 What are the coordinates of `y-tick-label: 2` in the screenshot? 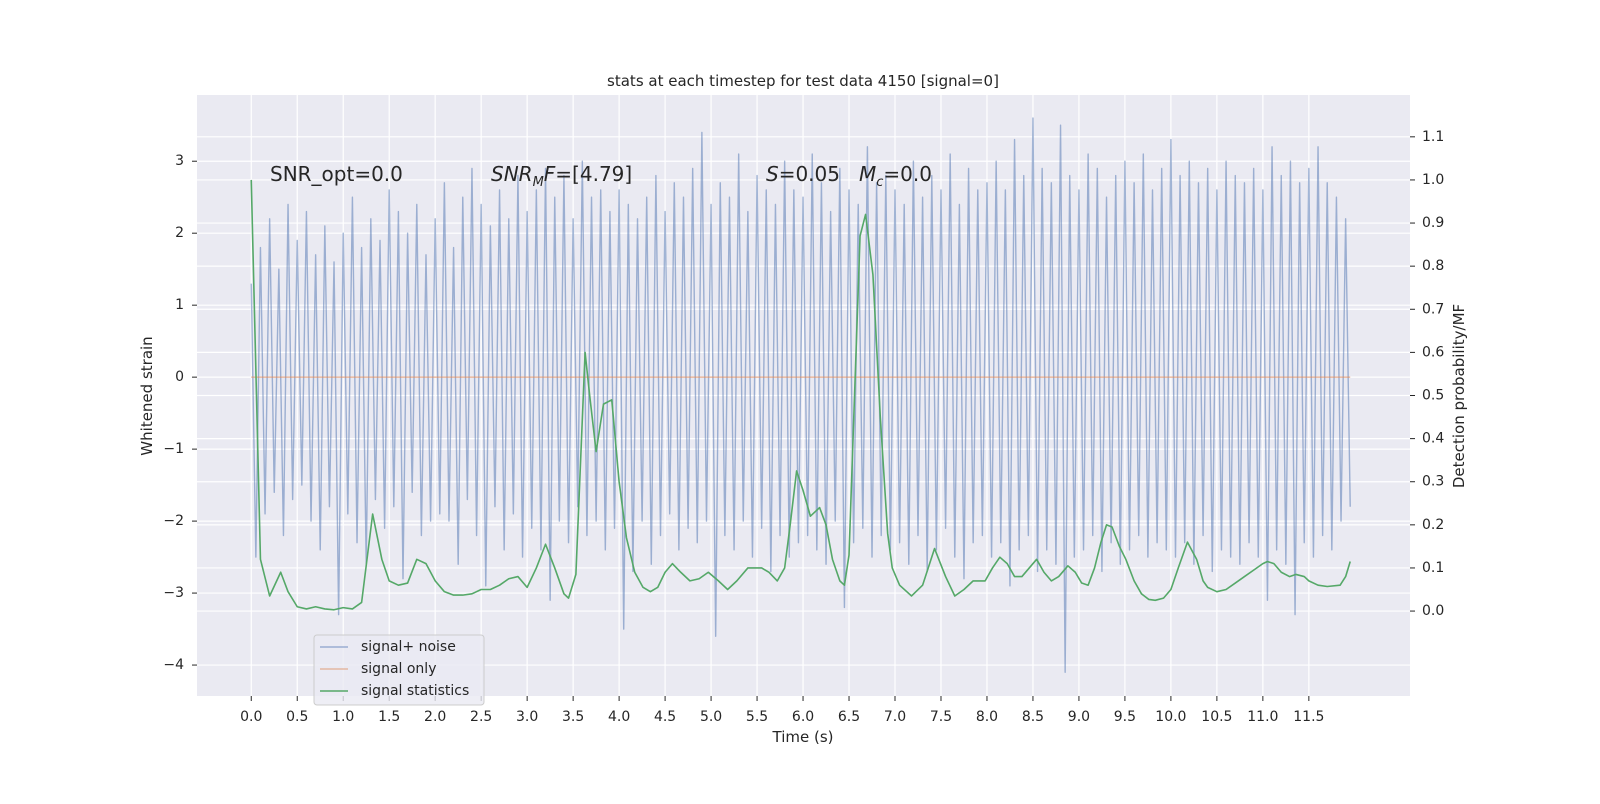 It's located at (179, 233).